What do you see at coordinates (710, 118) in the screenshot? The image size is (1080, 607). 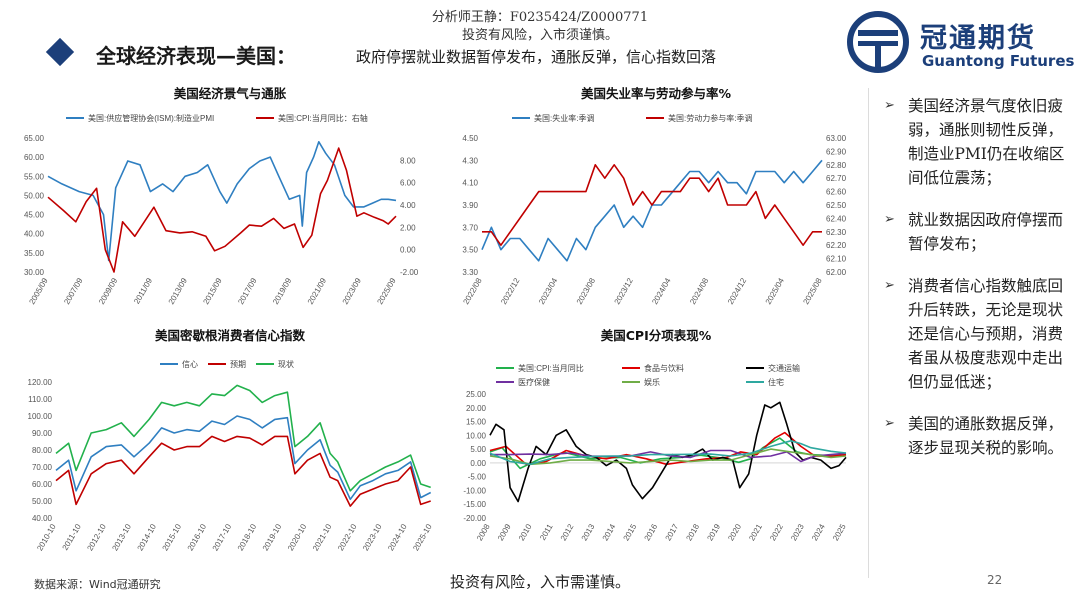 I see `legend-label: 美国:劳动力参与率:季调` at bounding box center [710, 118].